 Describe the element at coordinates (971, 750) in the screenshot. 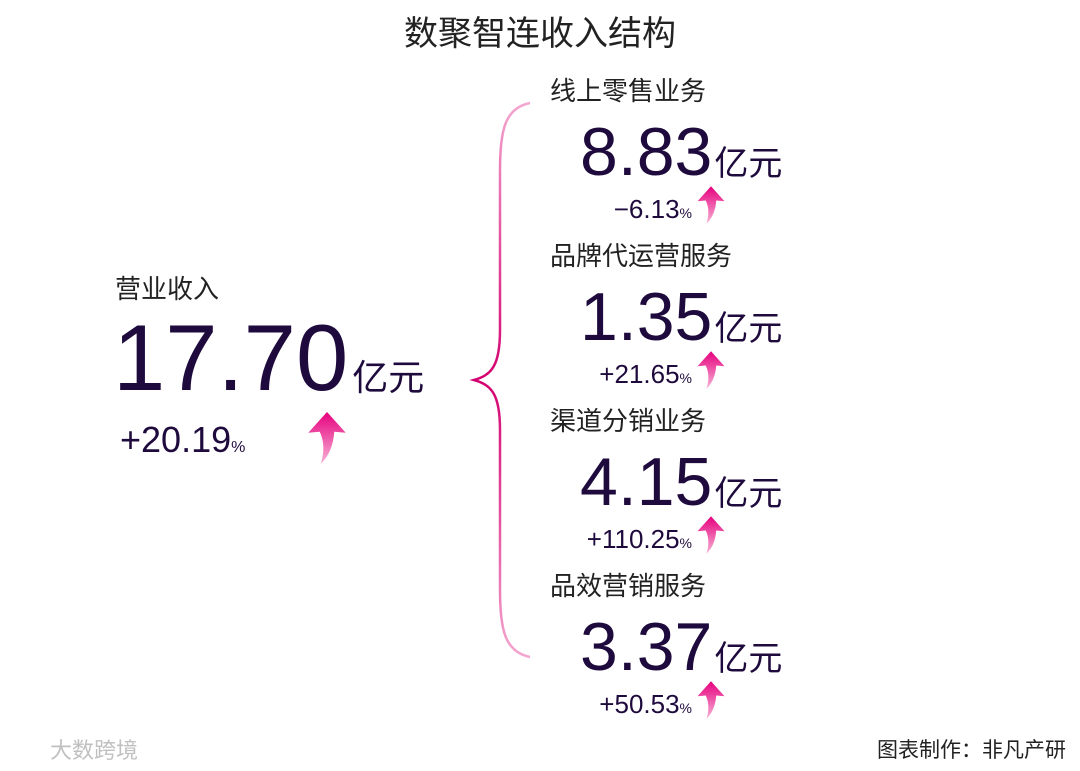

I see `credit: 图表制作：非凡产研` at that location.